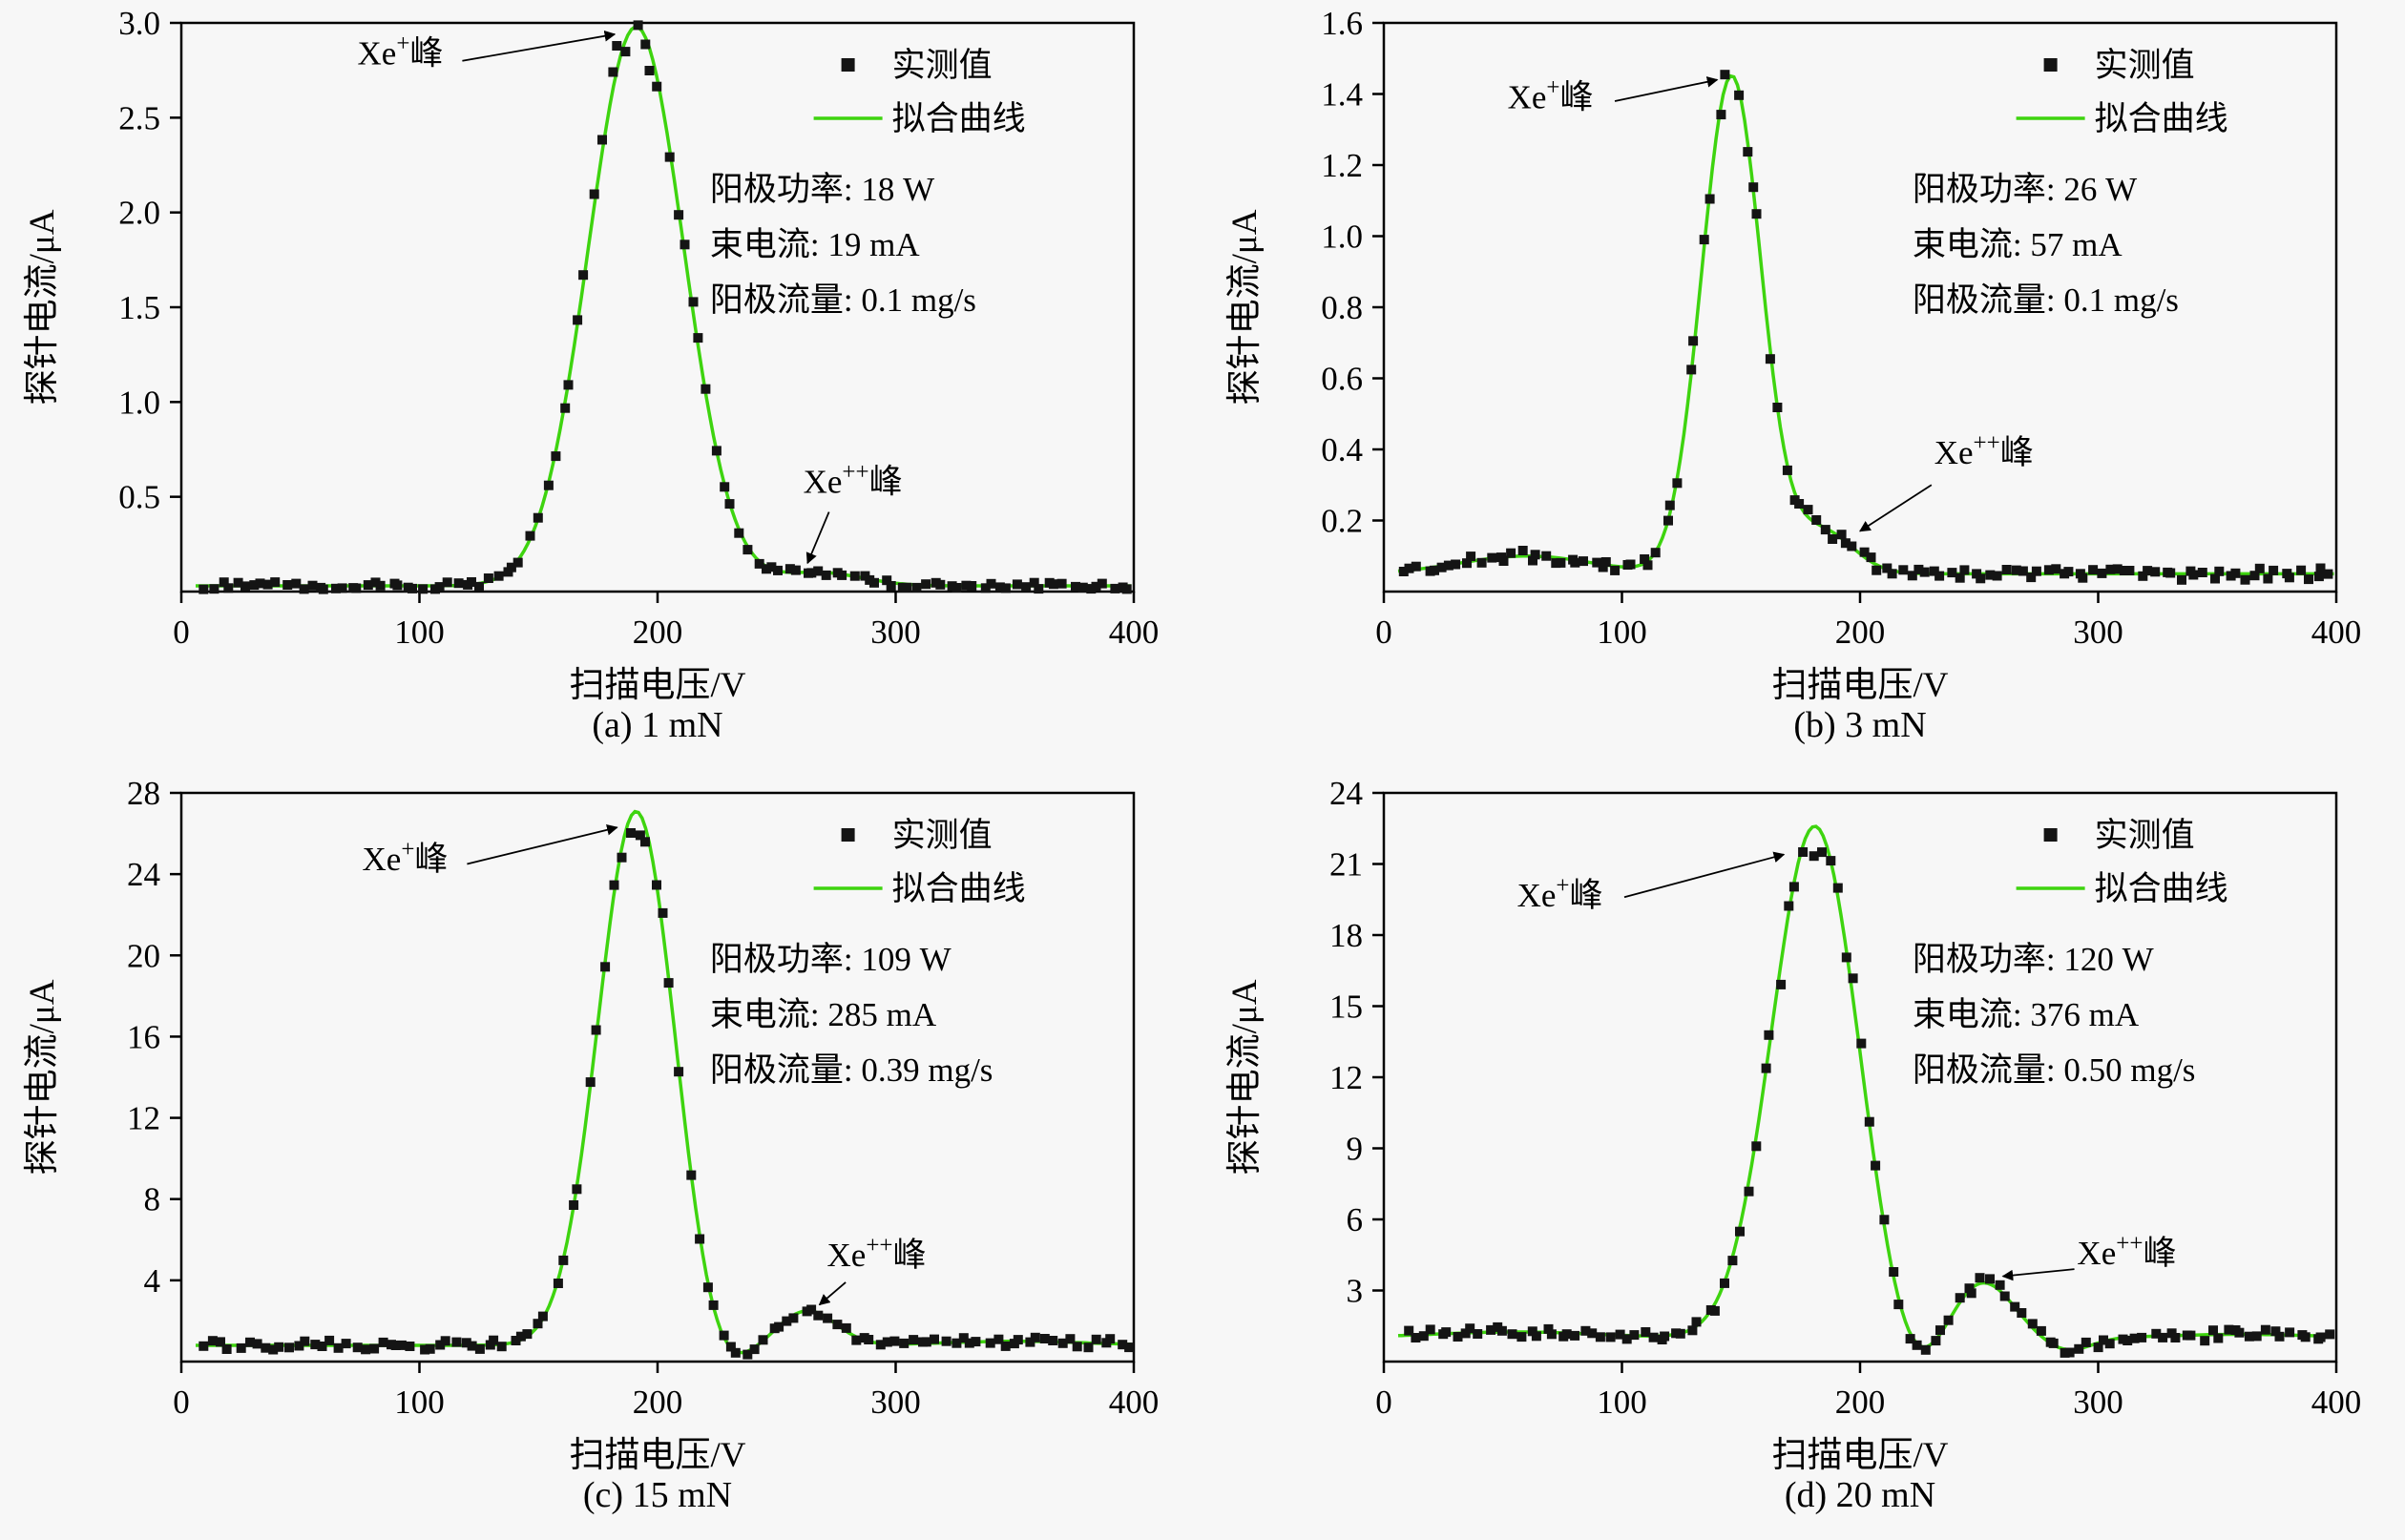 This screenshot has width=2405, height=1540. I want to click on y-tick-label: 18, so click(1346, 936).